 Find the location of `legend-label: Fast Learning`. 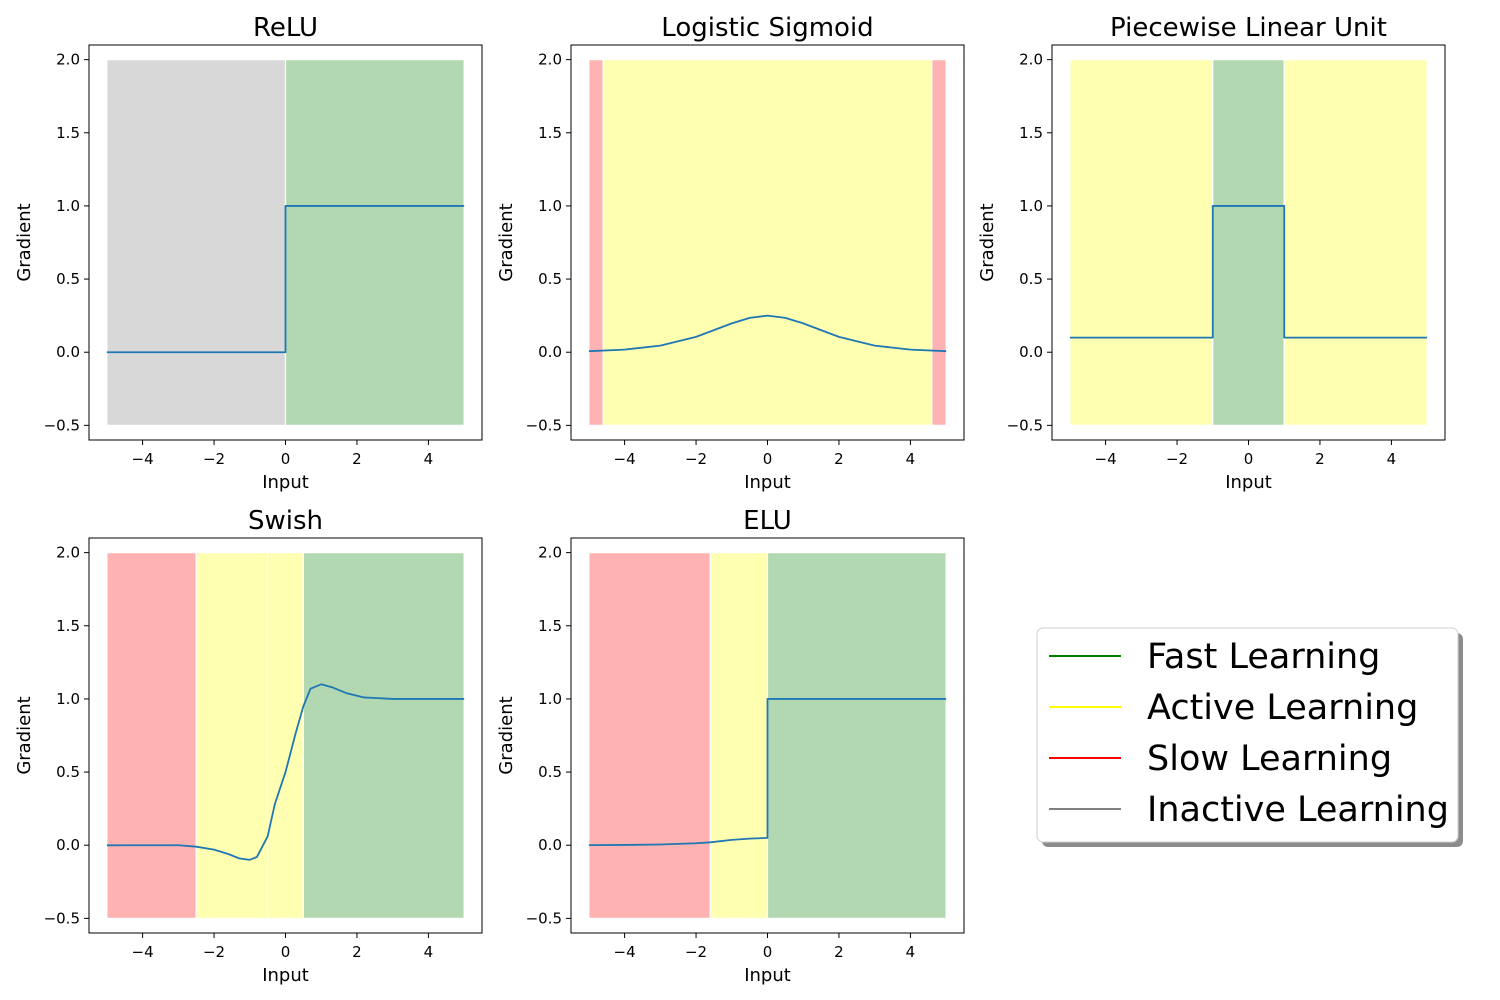

legend-label: Fast Learning is located at coordinates (1263, 657).